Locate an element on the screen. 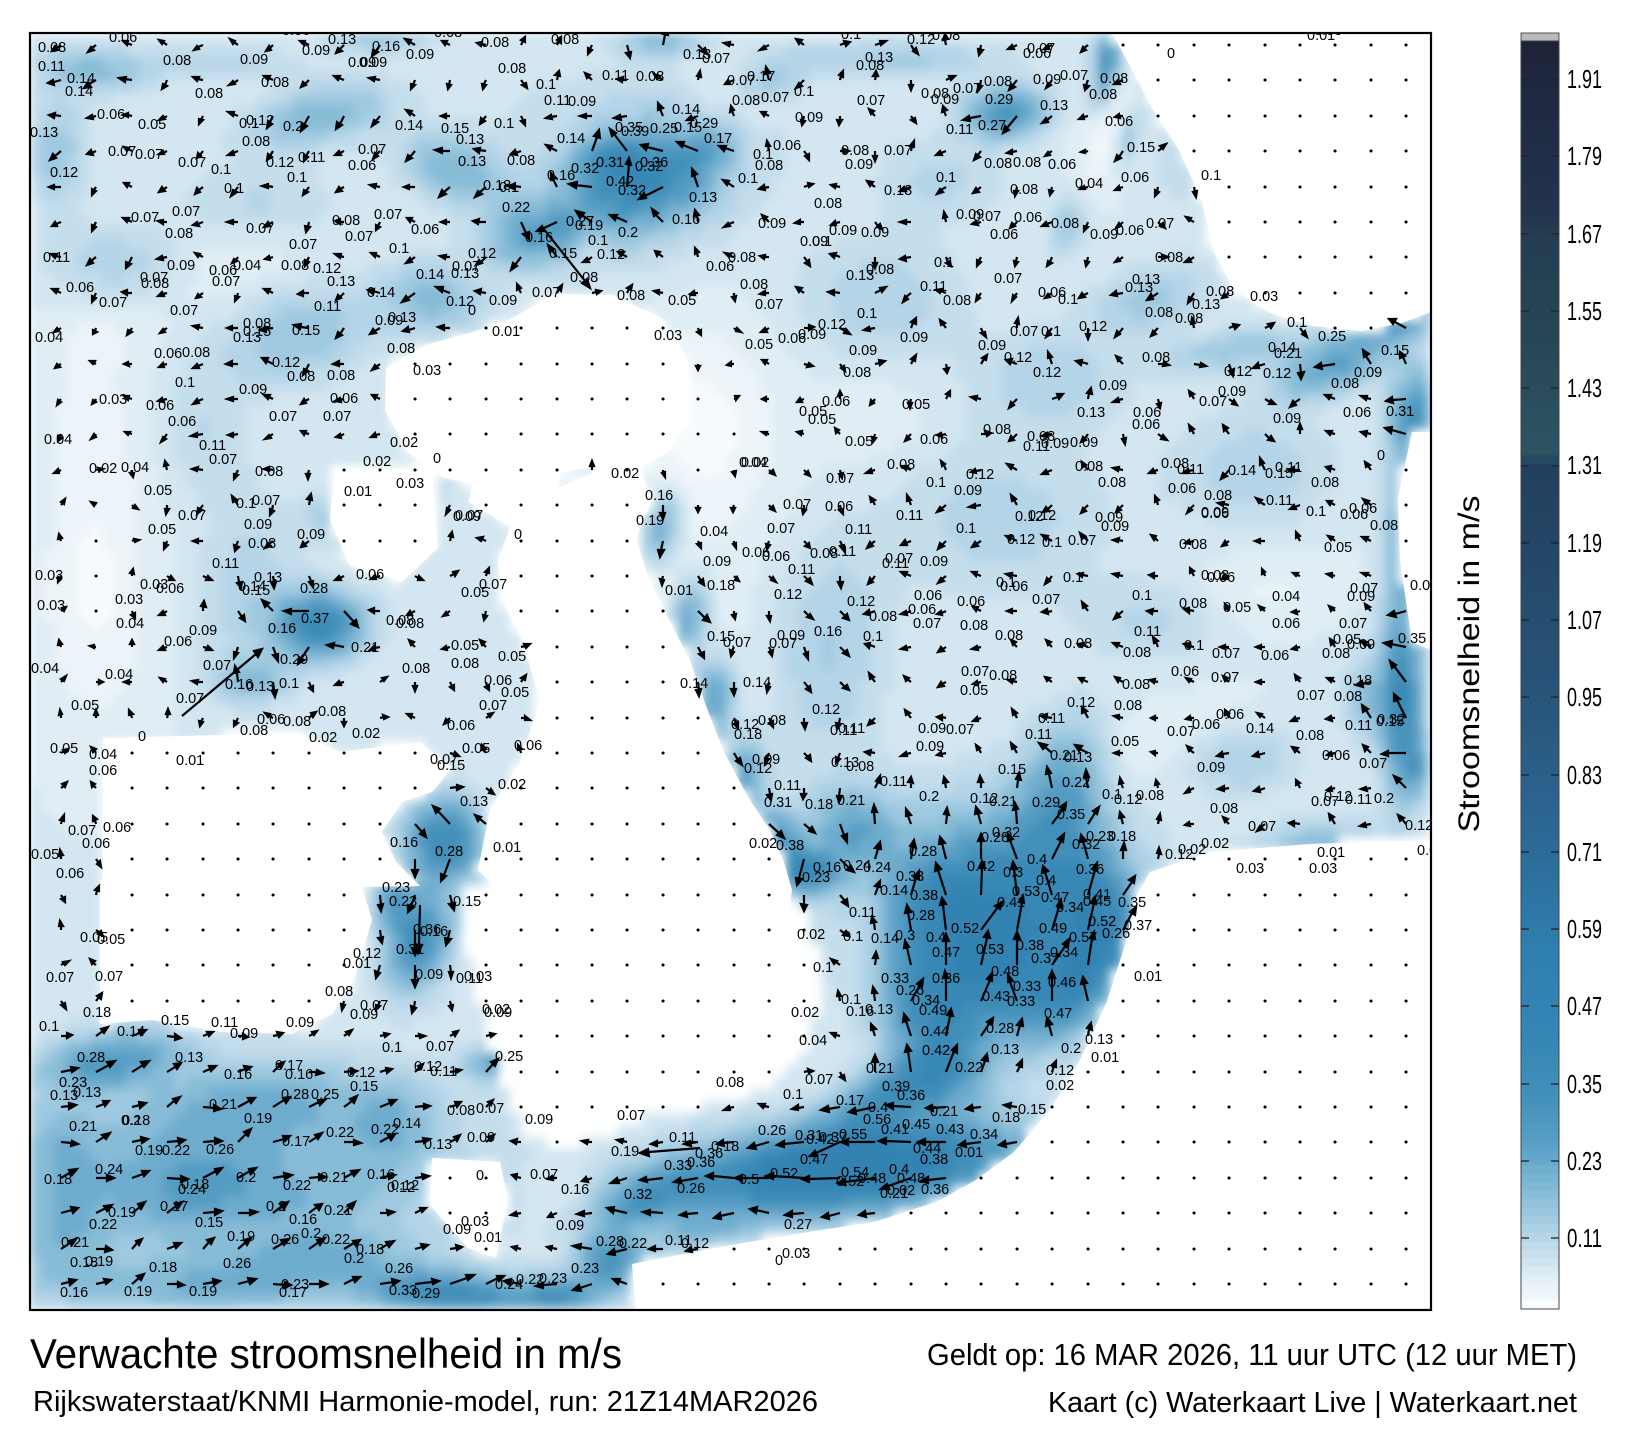 The image size is (1650, 1450). svg-text: 0.83 is located at coordinates (1584, 775).